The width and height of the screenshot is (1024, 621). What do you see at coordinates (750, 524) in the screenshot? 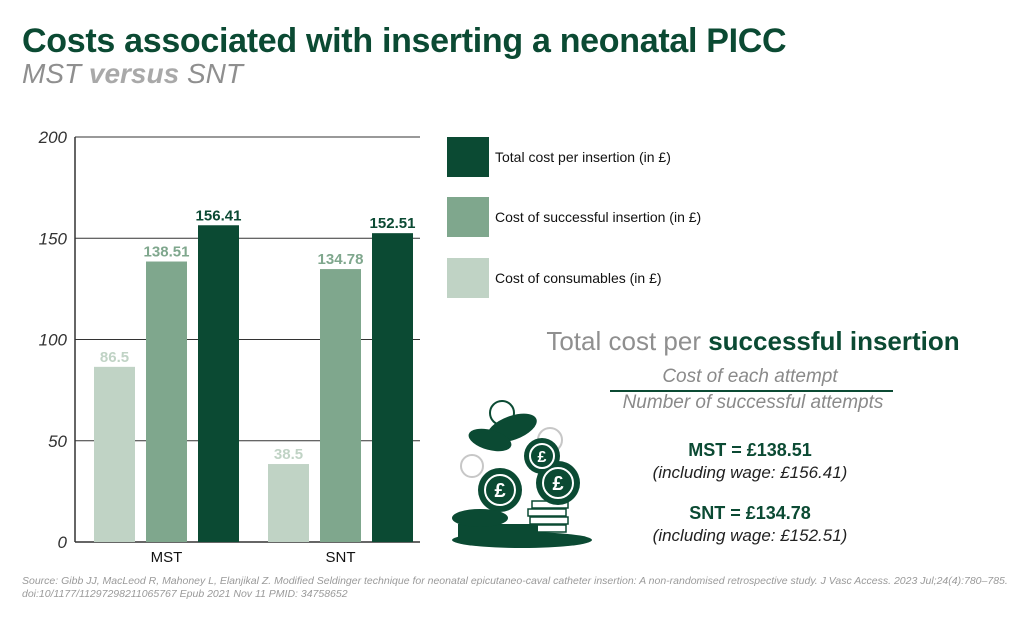
I see `result-snt: SNT = £134.78 (including wage: £152.51)` at bounding box center [750, 524].